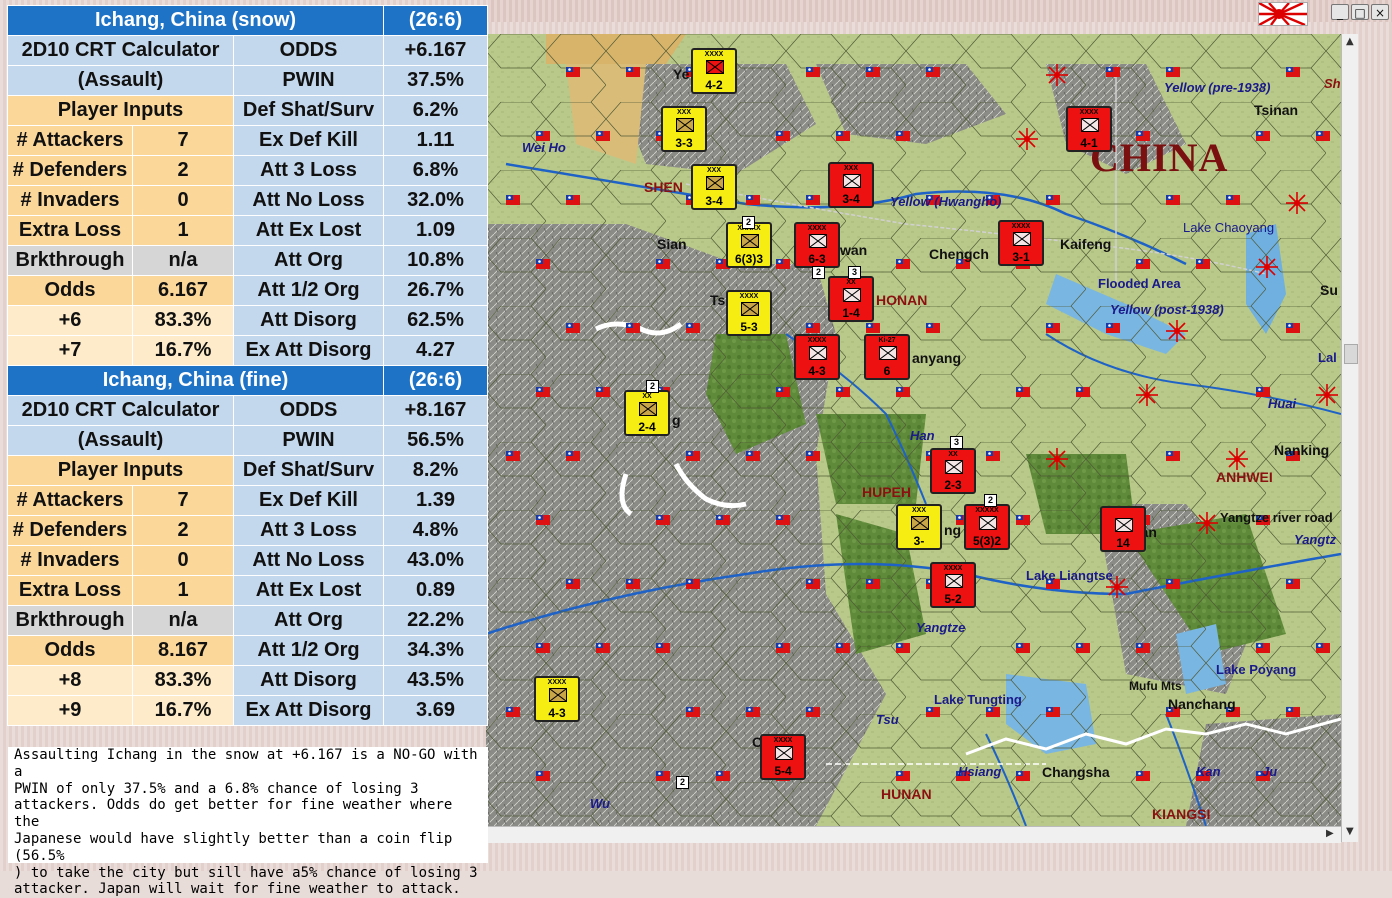  I want to click on unit-counter: XXXX 4-2, so click(714, 71).